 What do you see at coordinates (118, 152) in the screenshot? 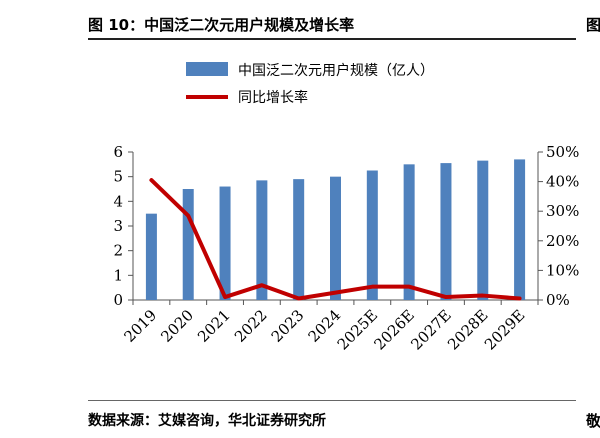
I see `left-tick-label: 6` at bounding box center [118, 152].